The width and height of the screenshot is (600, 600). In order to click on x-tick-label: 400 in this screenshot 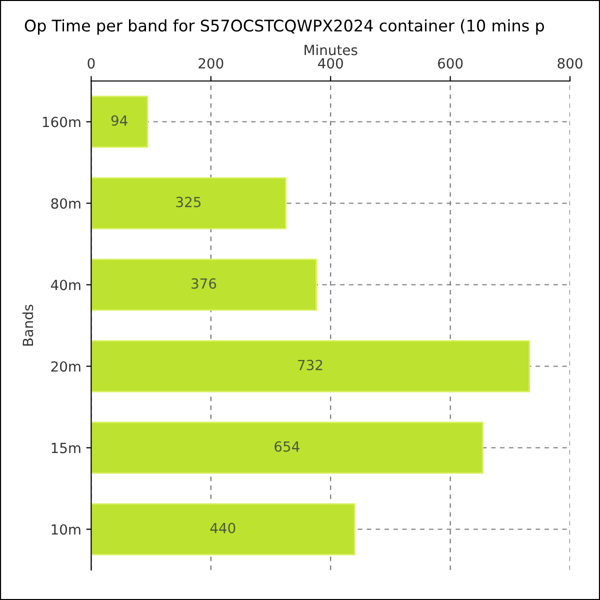, I will do `click(330, 63)`.